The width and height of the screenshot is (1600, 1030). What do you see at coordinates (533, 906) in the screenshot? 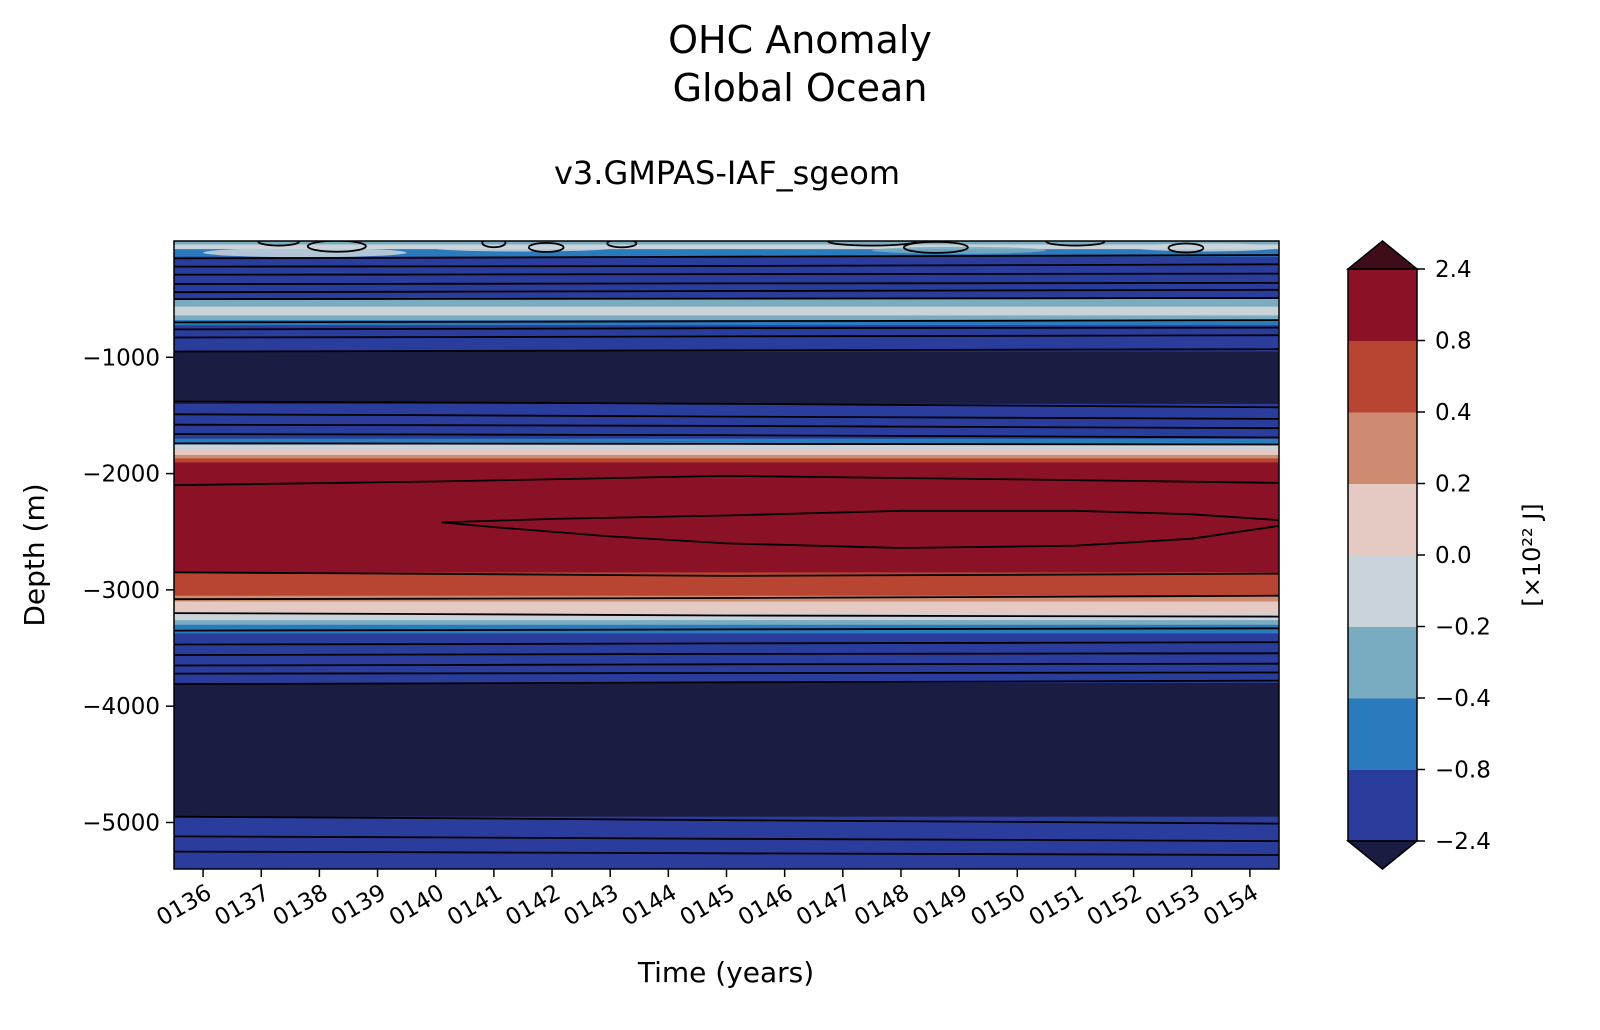
I see `x-tick-label: 0142` at bounding box center [533, 906].